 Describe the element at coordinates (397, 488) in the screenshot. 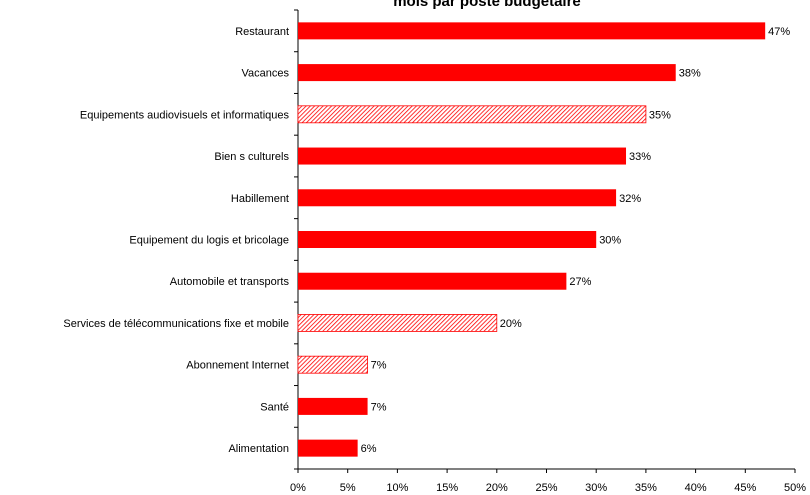

I see `x-tick-label: 10%` at that location.